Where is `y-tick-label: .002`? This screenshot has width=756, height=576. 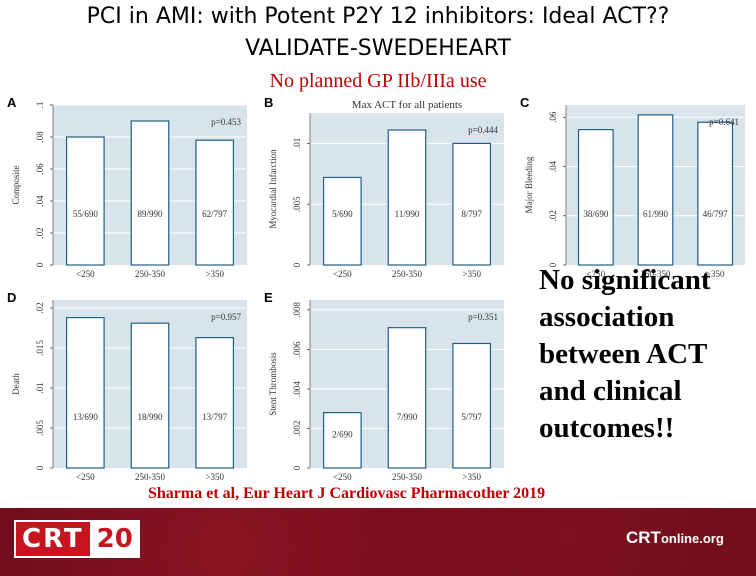
y-tick-label: .002 is located at coordinates (297, 429).